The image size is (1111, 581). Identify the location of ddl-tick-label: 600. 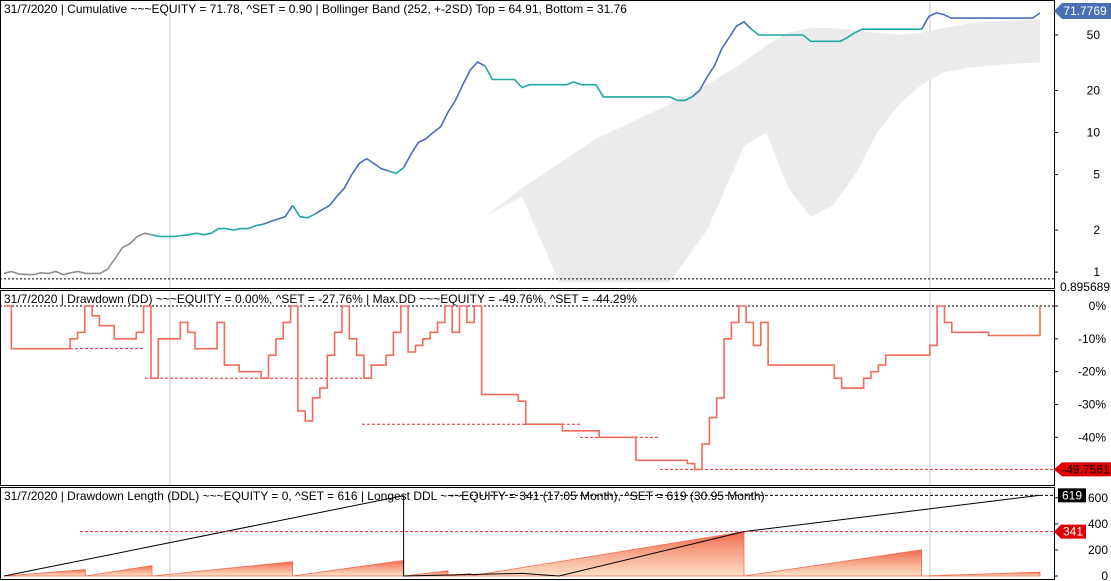
(1098, 498).